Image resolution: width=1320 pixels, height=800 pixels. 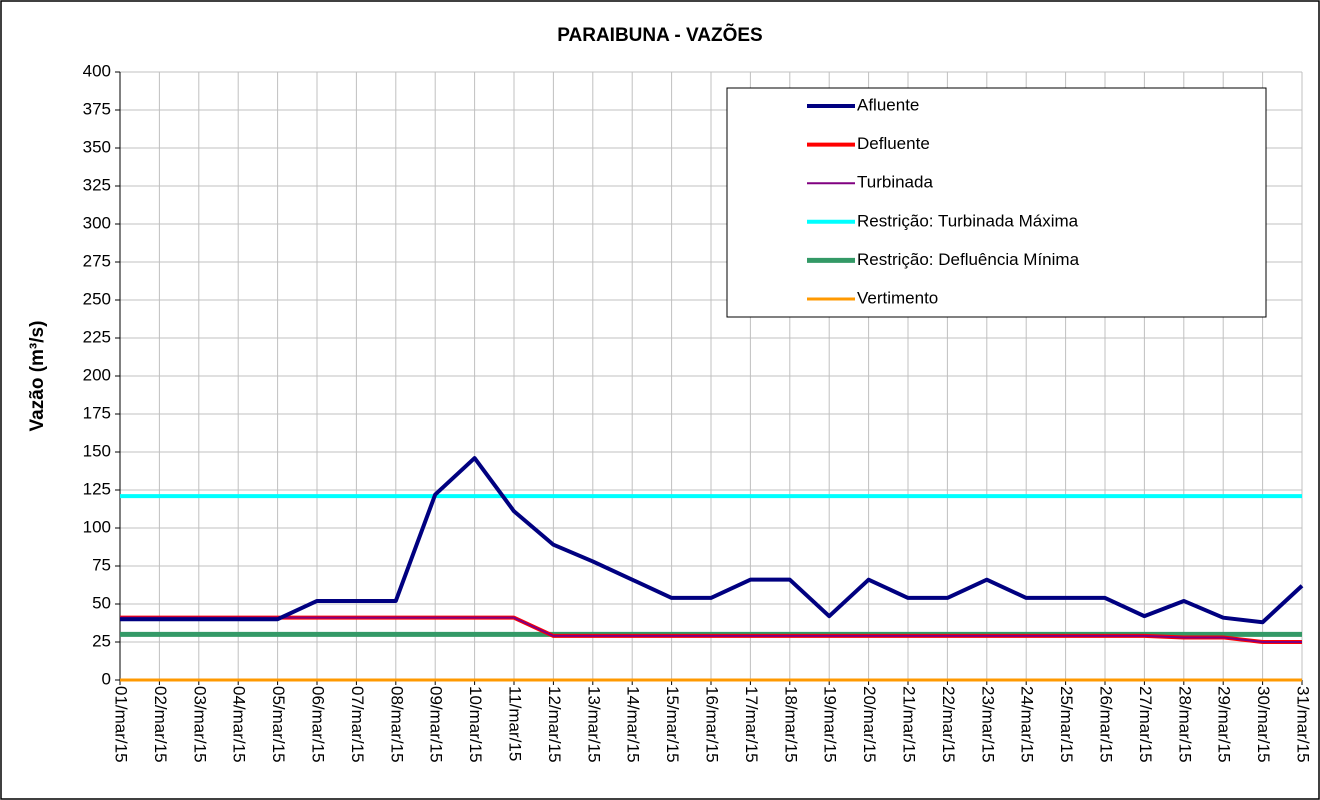 What do you see at coordinates (751, 724) in the screenshot?
I see `x-tick-label: 17/mar/15` at bounding box center [751, 724].